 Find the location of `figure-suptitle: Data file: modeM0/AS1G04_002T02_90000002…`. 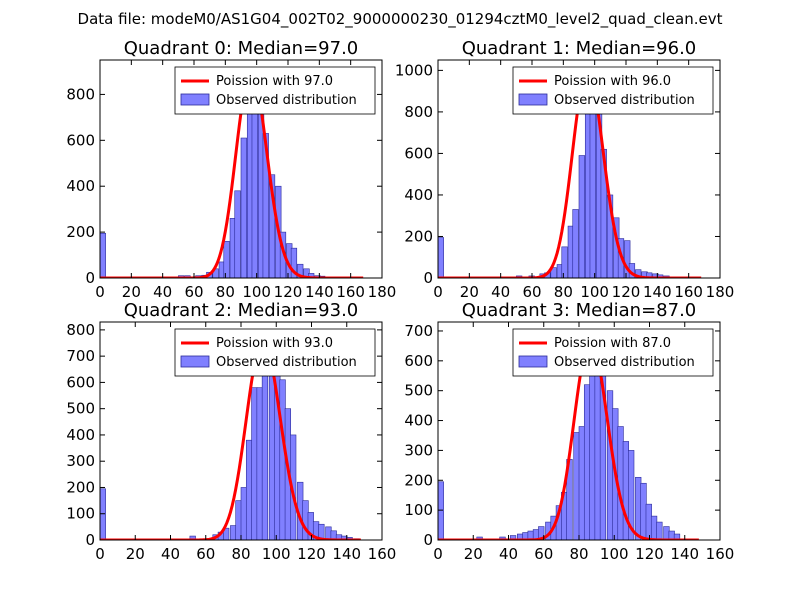

figure-suptitle: Data file: modeM0/AS1G04_002T02_90000002… is located at coordinates (400, 19).